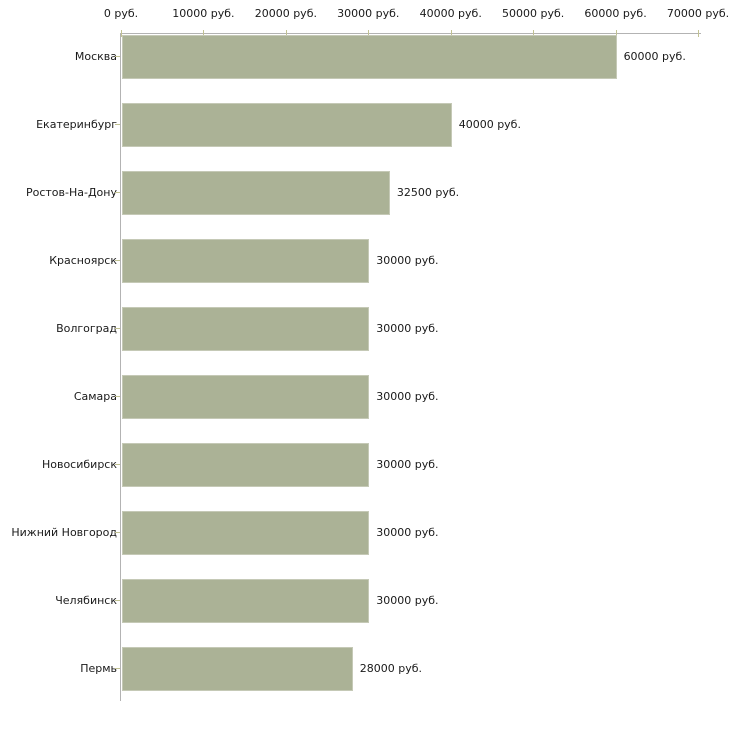 The width and height of the screenshot is (730, 730). I want to click on category-label: Нижний Новгород, so click(64, 532).